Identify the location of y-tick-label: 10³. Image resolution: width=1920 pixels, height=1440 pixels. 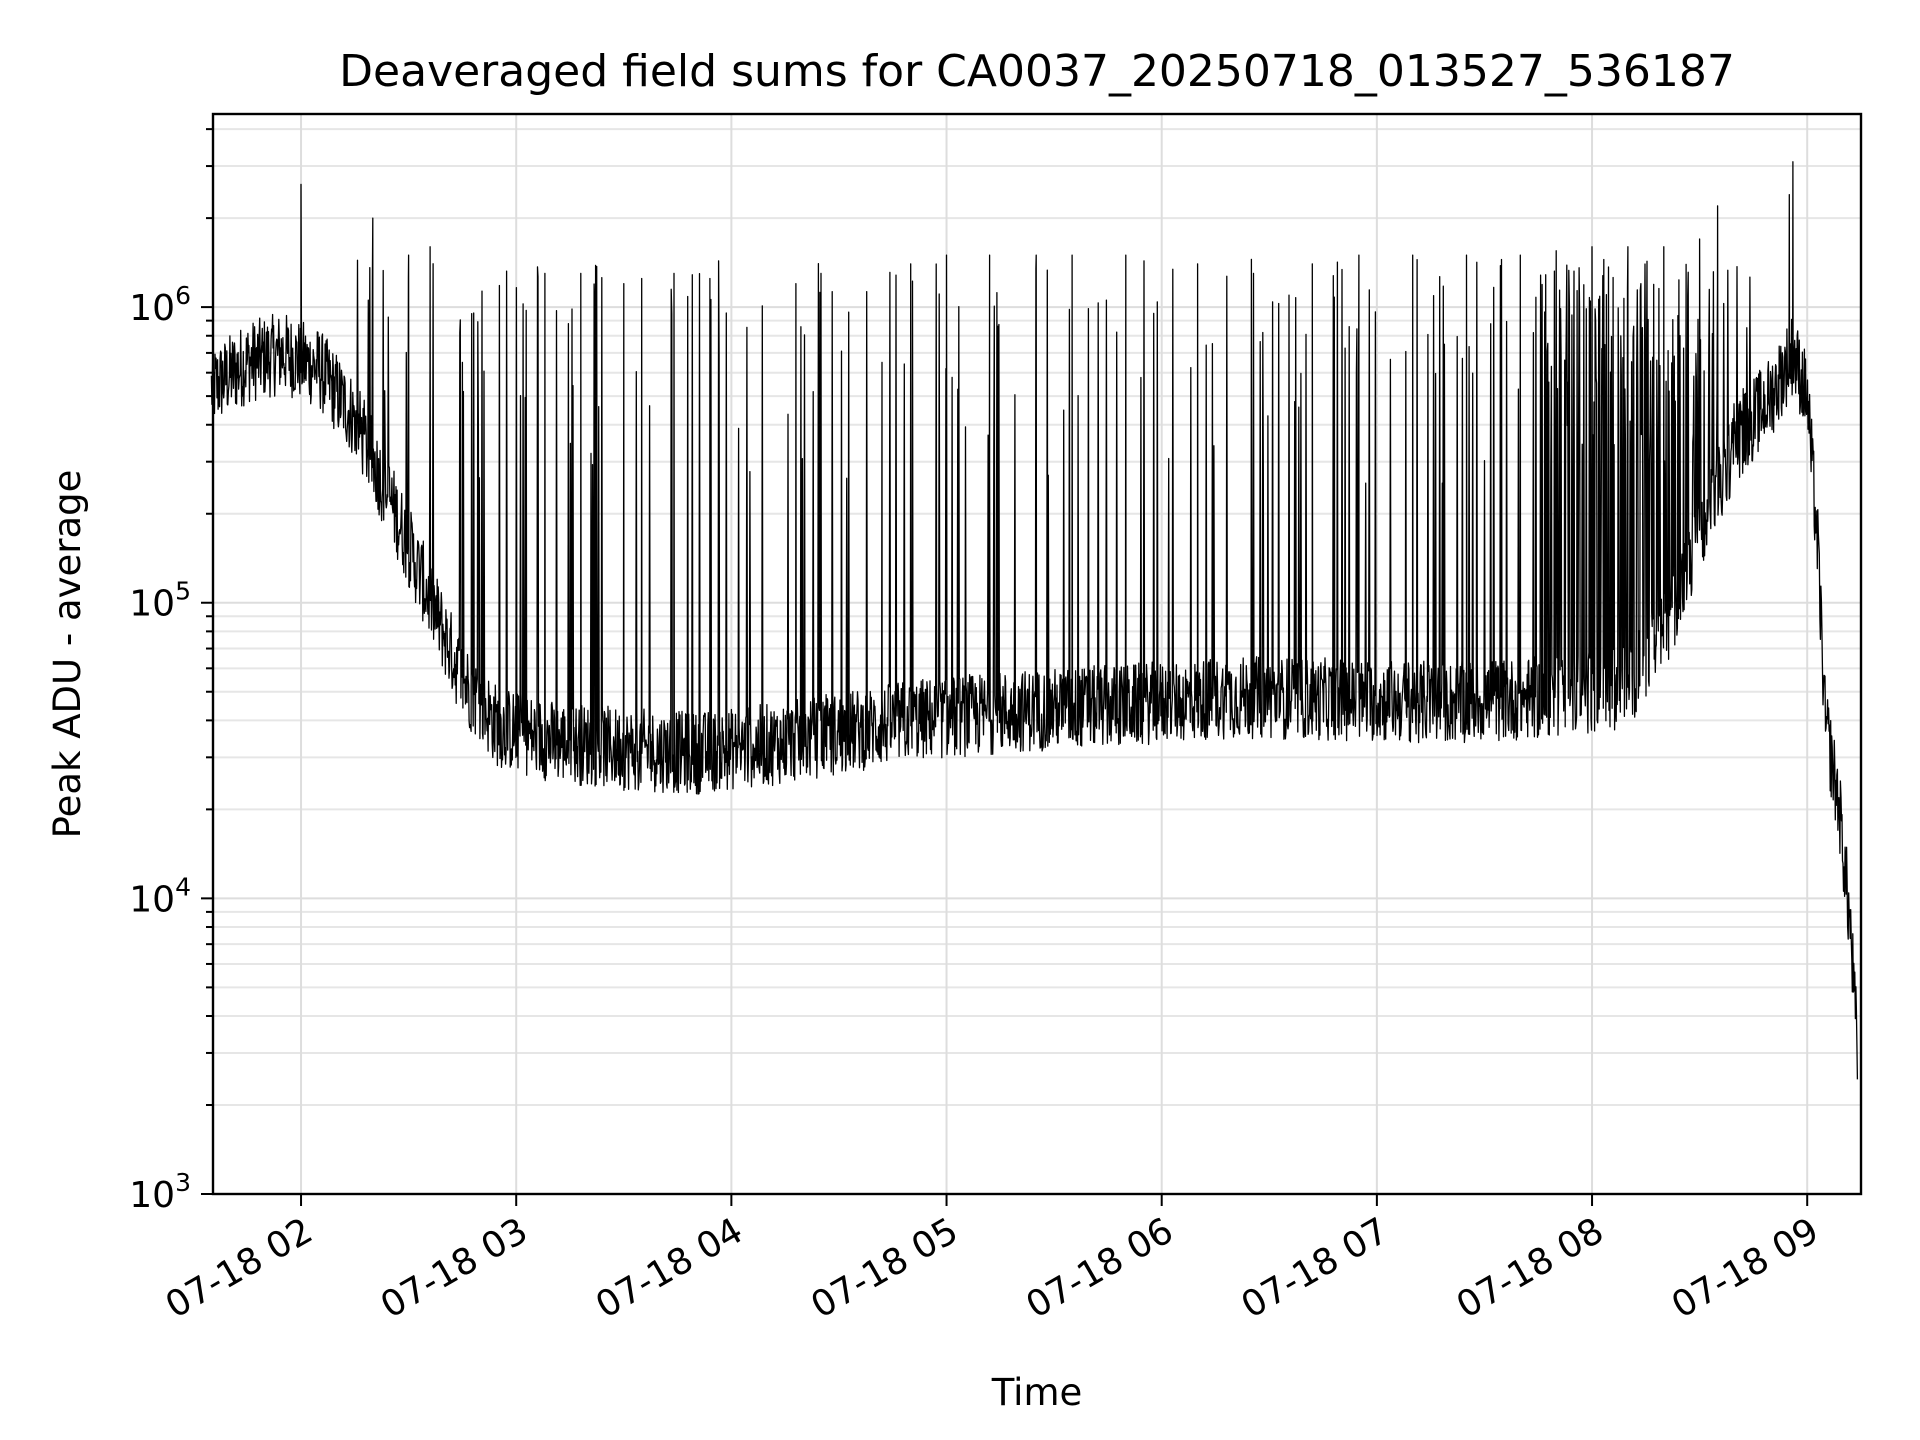
(160, 1192).